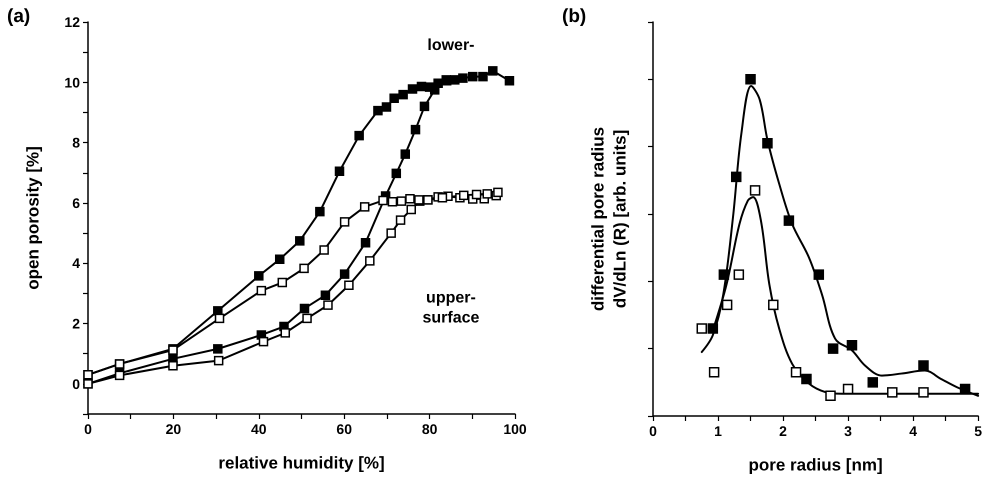 The height and width of the screenshot is (482, 985). Describe the element at coordinates (848, 431) in the screenshot. I see `x-tick-label: 3` at that location.